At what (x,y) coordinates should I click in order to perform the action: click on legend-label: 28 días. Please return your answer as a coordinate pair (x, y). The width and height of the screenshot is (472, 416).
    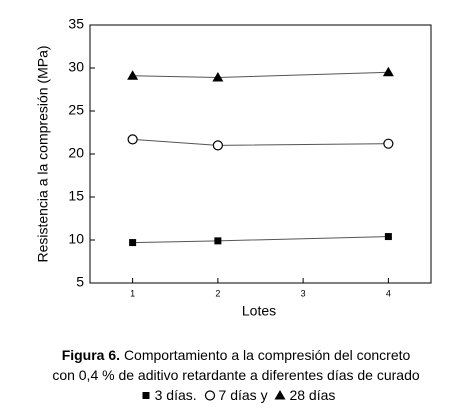
    Looking at the image, I should click on (312, 395).